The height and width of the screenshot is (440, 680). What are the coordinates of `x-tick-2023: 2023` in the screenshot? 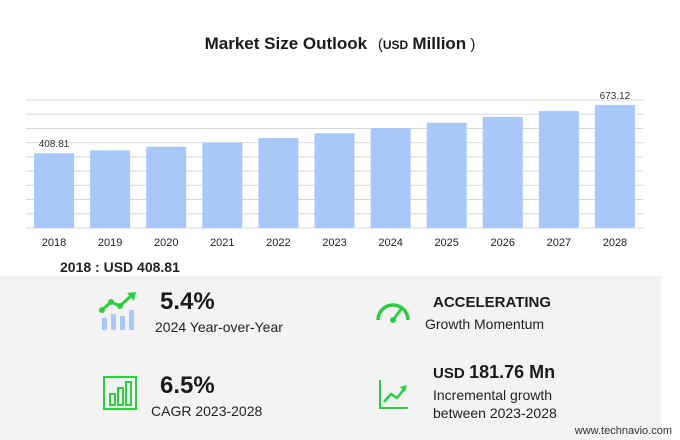 It's located at (334, 243).